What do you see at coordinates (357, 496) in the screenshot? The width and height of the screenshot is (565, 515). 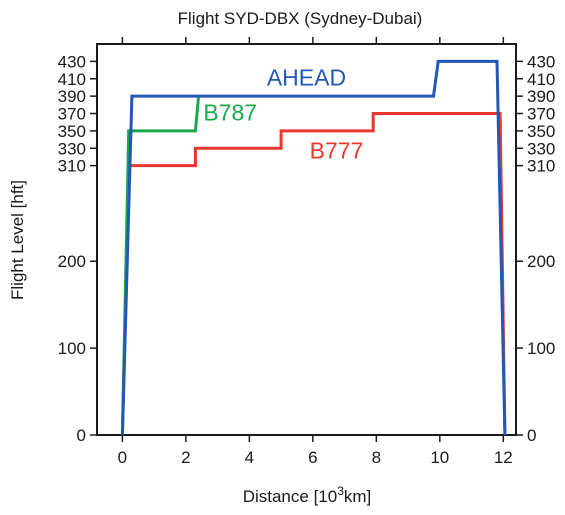 I see `x-axis-title-suffix: km]` at bounding box center [357, 496].